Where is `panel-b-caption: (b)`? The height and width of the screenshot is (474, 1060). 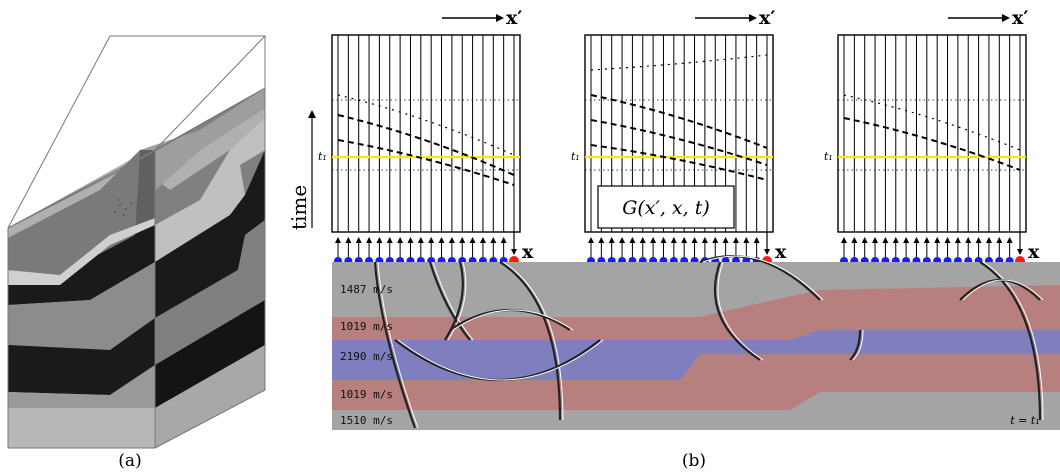
panel-b-caption: (b) is located at coordinates (694, 461).